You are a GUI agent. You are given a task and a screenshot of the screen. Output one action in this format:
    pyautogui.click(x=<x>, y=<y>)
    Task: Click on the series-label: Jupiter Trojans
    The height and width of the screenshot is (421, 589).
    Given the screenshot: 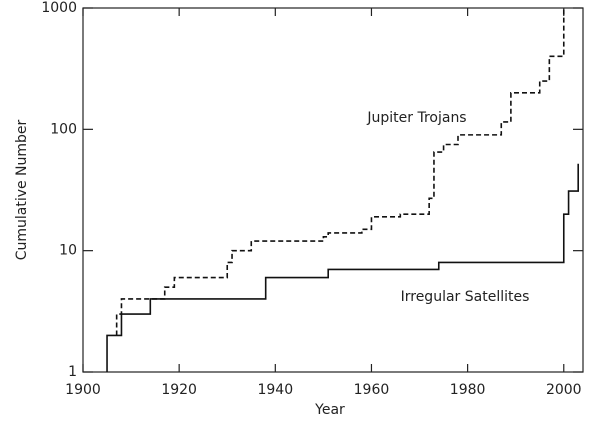 What is the action you would take?
    pyautogui.click(x=416, y=118)
    